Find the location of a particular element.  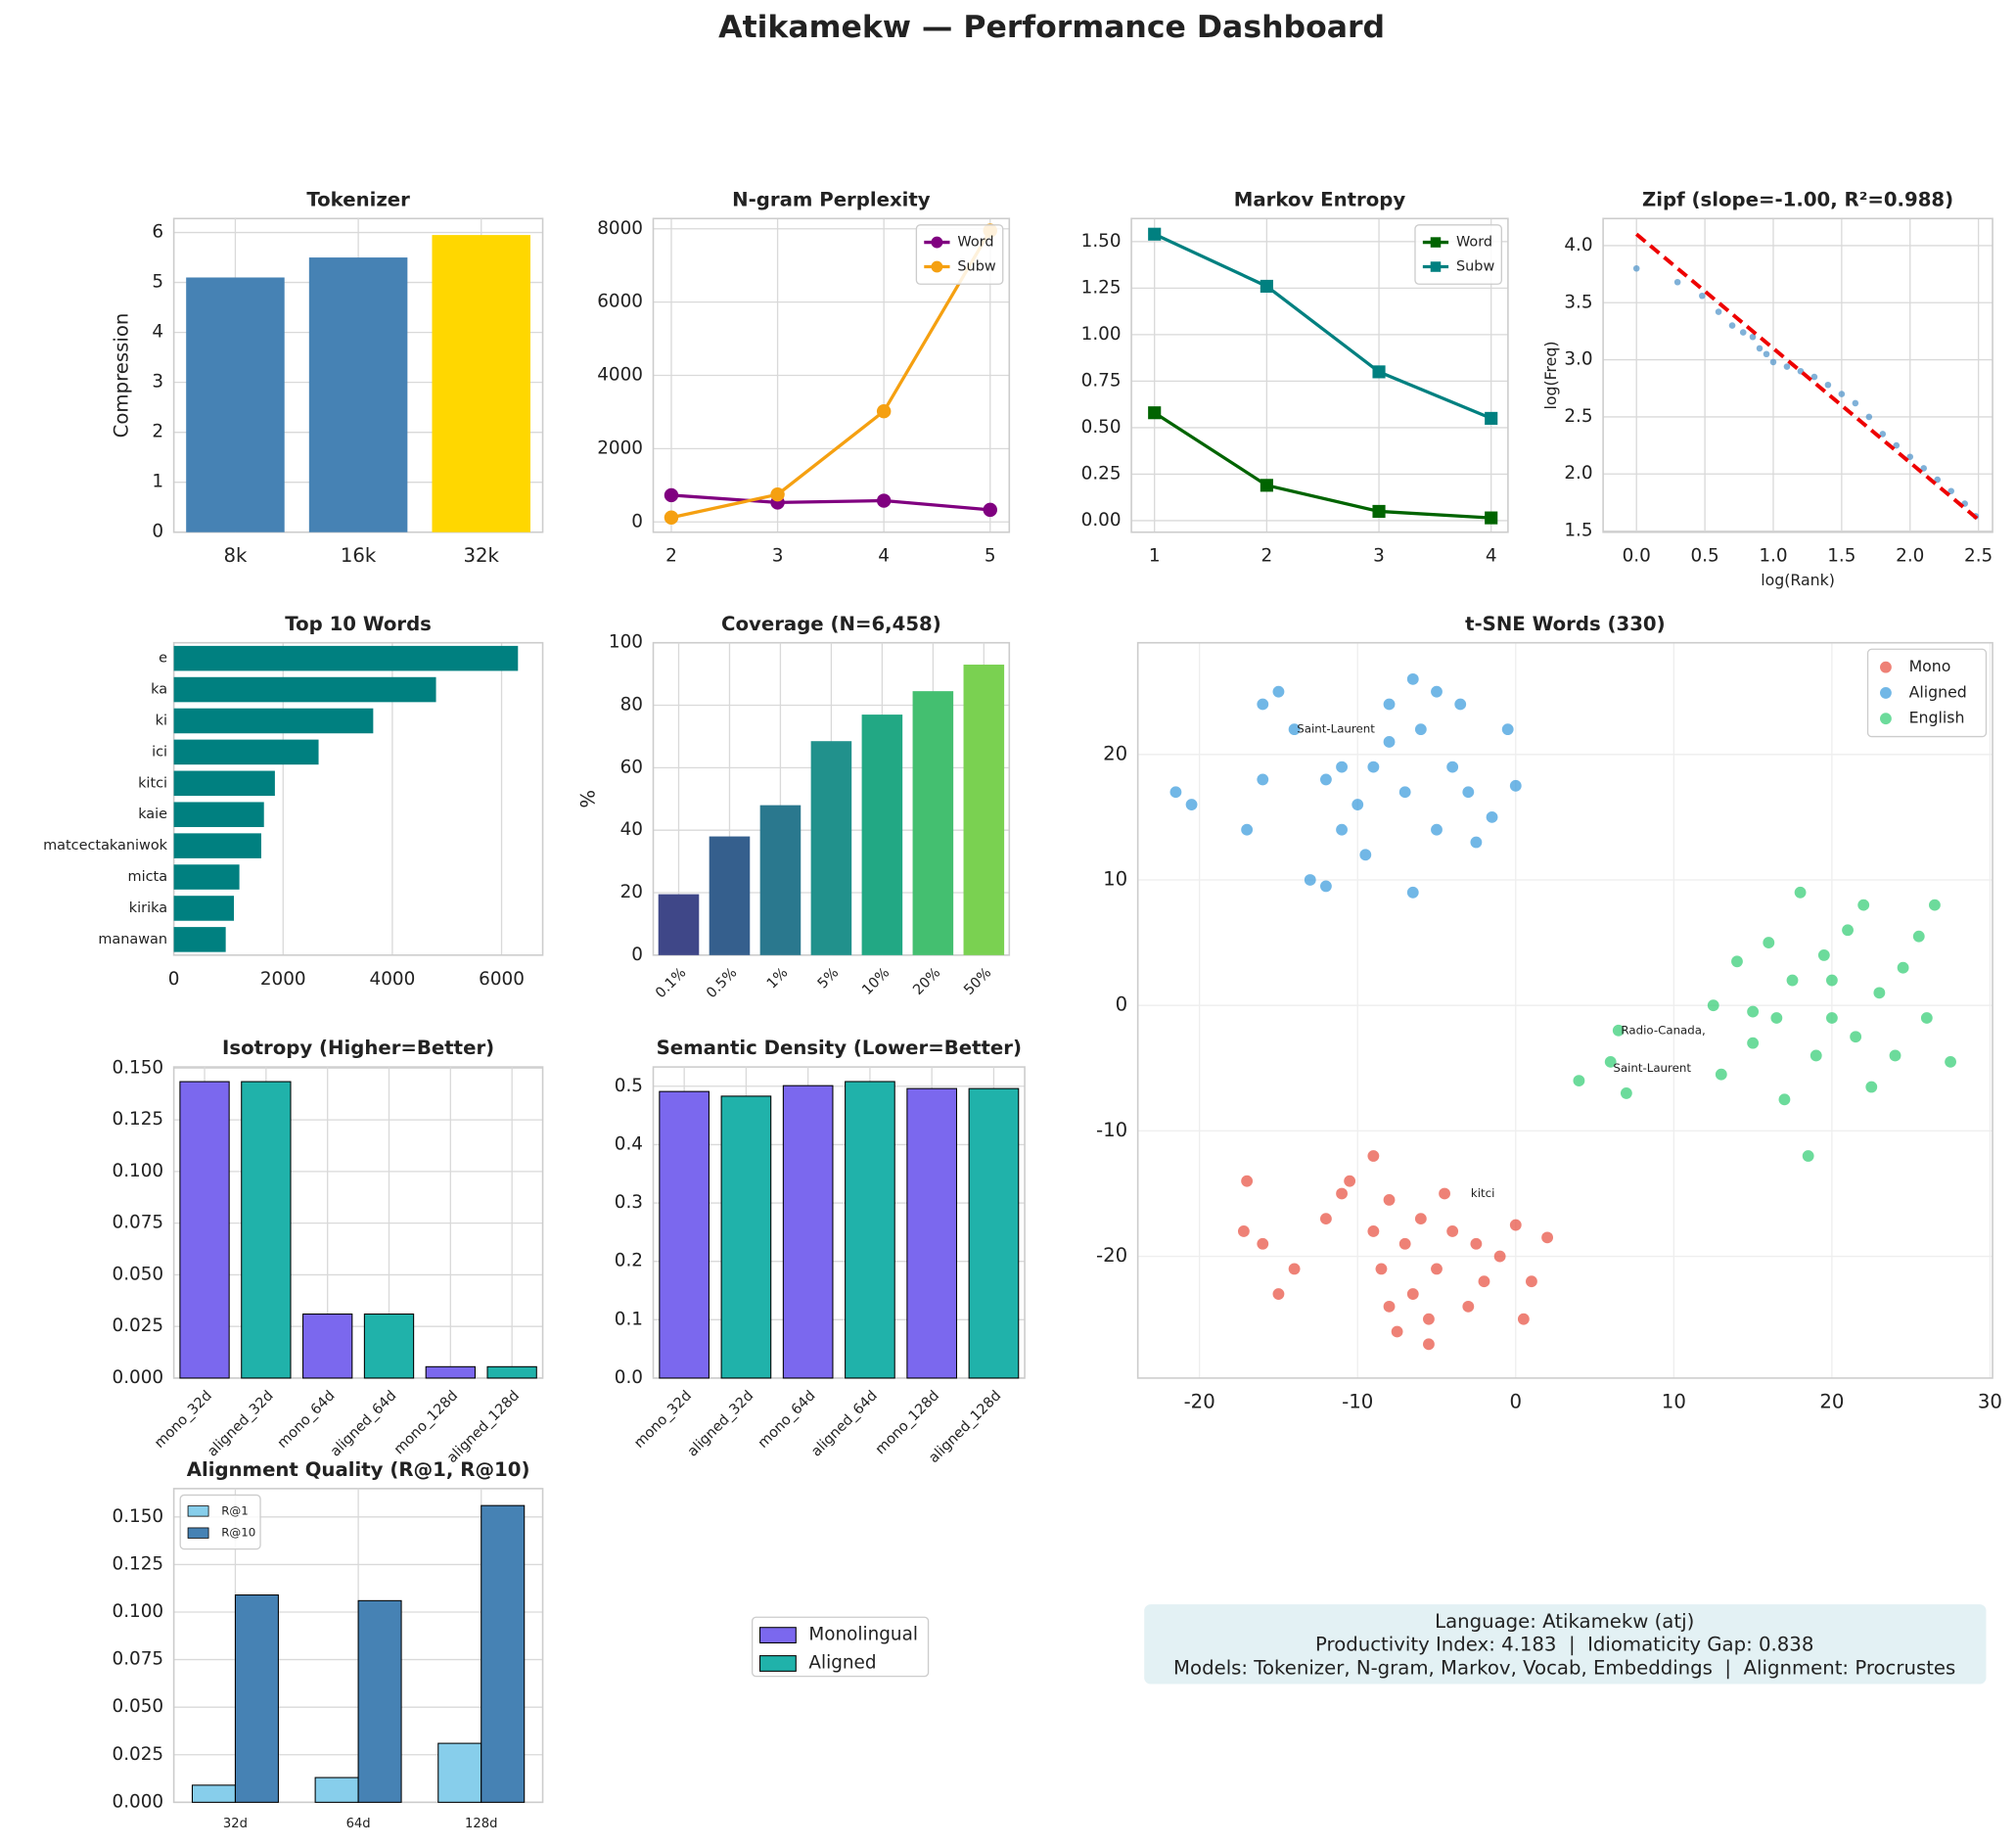

x-tick-label: 0.5 is located at coordinates (1704, 556).